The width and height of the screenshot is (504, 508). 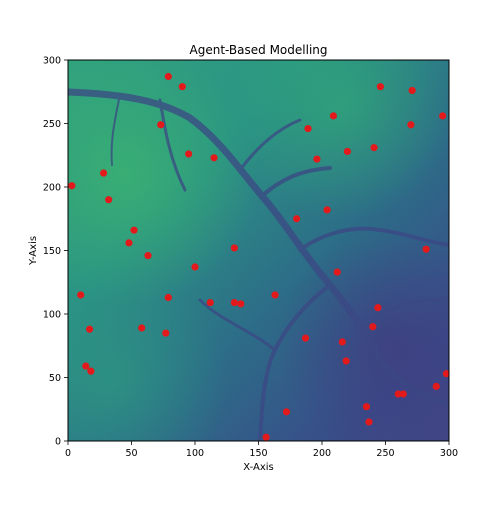 I want to click on x-tick-label: 300, so click(x=449, y=453).